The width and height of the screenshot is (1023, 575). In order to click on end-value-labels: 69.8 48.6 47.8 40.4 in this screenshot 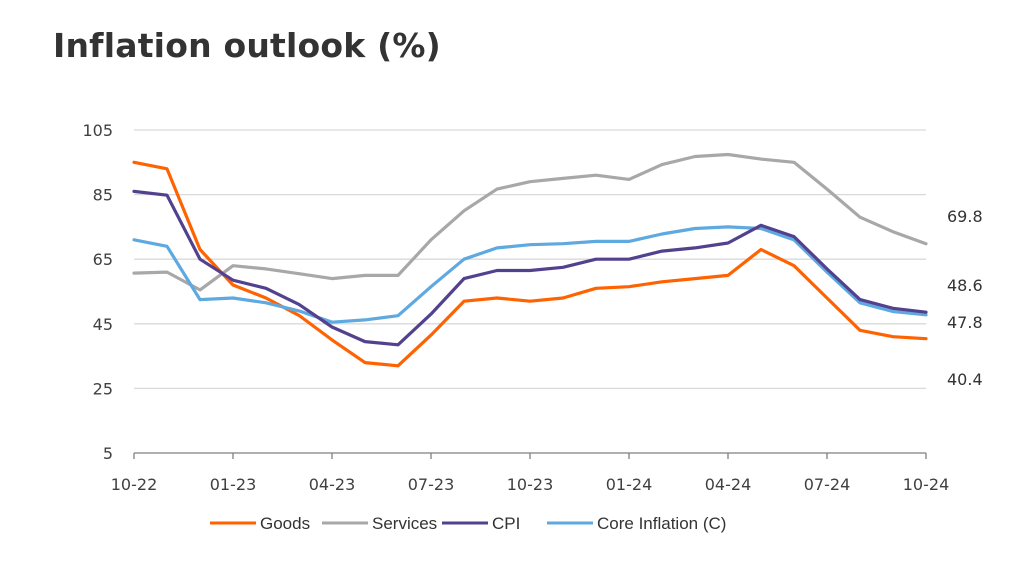, I will do `click(965, 298)`.